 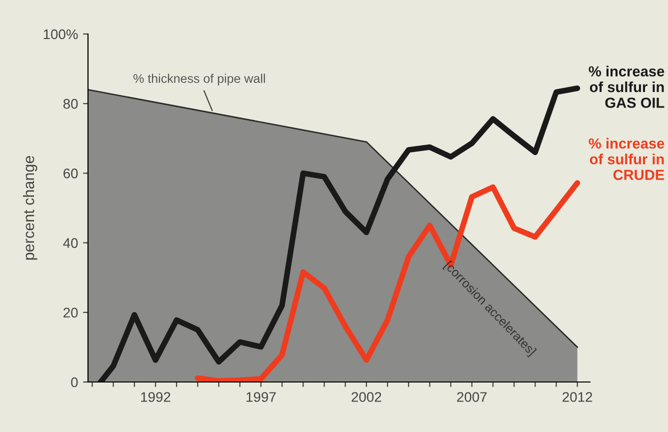 I want to click on y-axis-title: percent change, so click(x=30, y=208).